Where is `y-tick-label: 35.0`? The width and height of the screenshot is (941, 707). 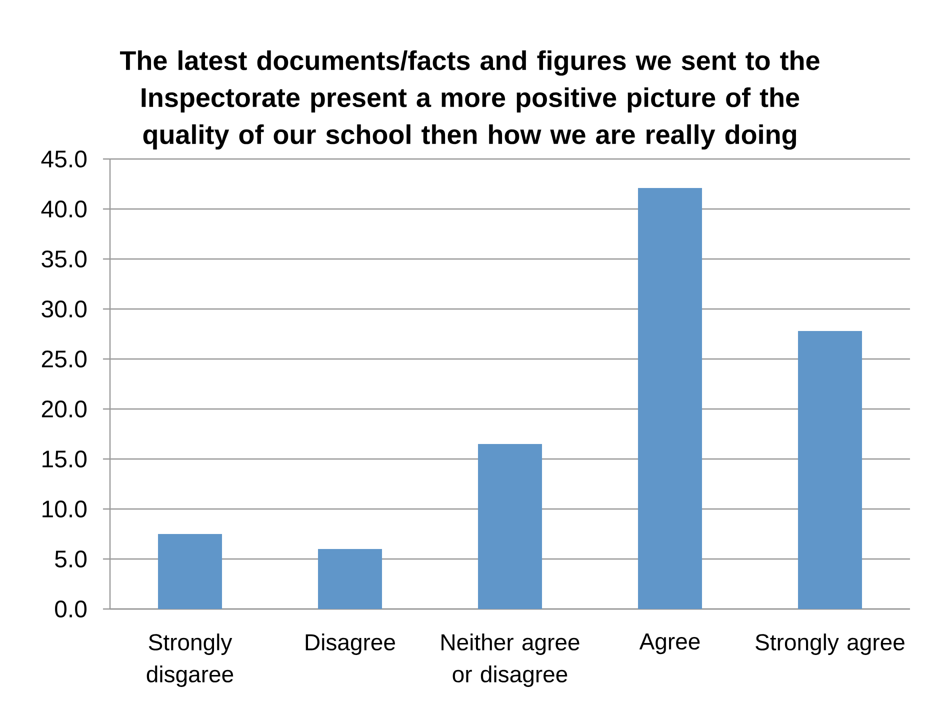 y-tick-label: 35.0 is located at coordinates (64, 259).